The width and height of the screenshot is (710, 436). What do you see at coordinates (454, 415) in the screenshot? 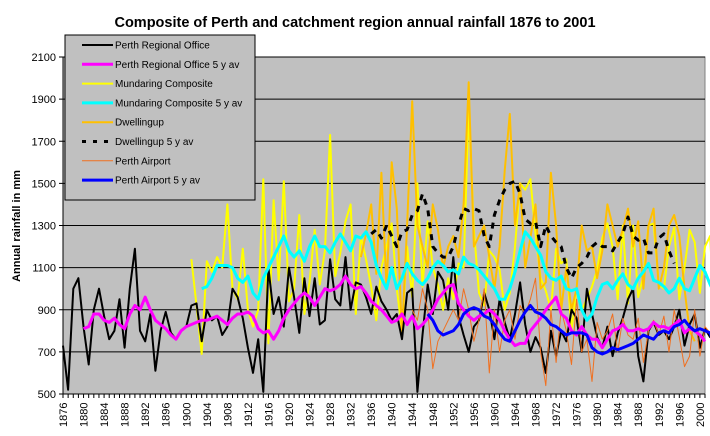
I see `x-tick-label: 1952` at bounding box center [454, 415].